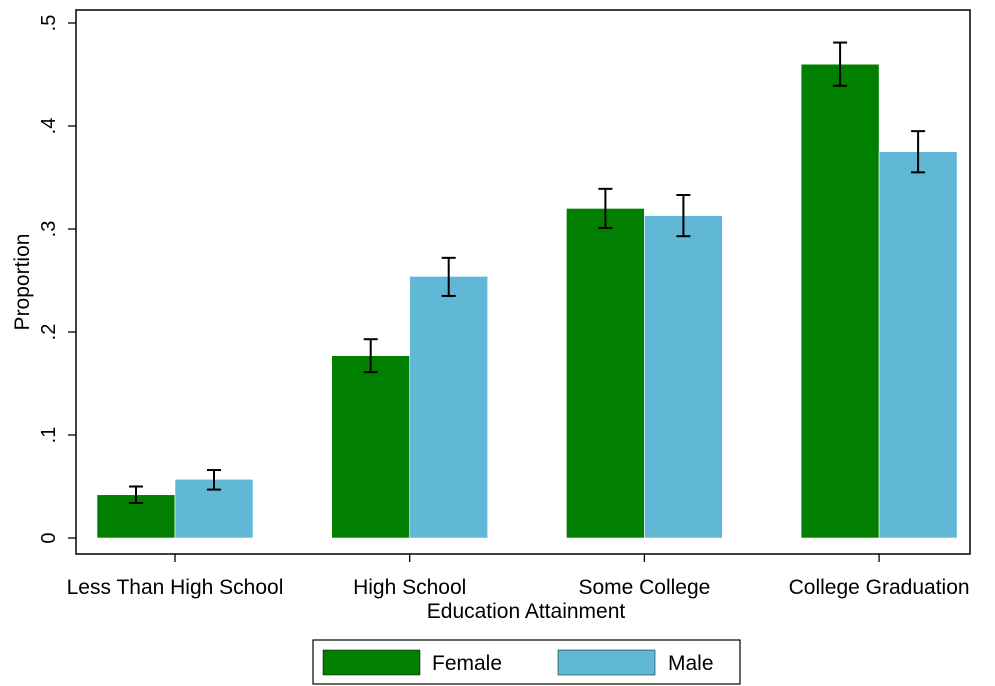  I want to click on legend-swatch-female, so click(371, 662).